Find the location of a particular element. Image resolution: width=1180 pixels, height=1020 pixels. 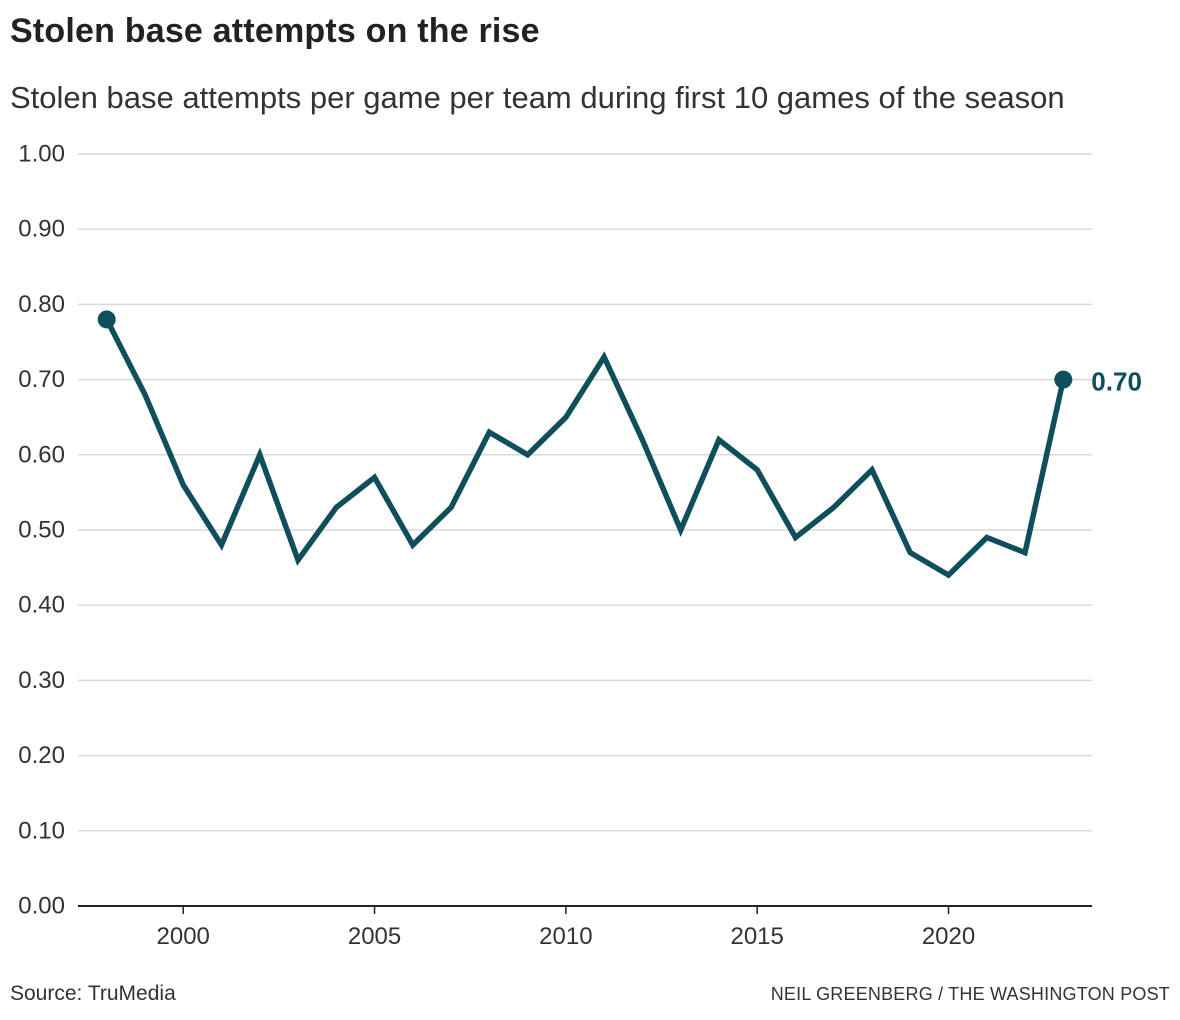

y-tick-label: 0.20 is located at coordinates (41, 755).